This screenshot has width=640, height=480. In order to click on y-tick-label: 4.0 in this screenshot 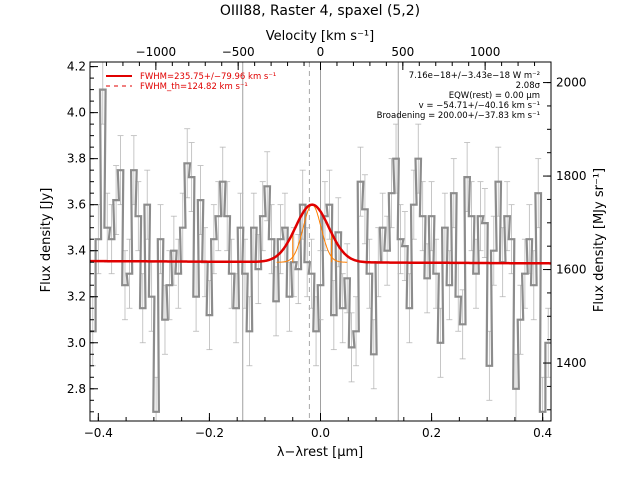, I will do `click(76, 113)`.